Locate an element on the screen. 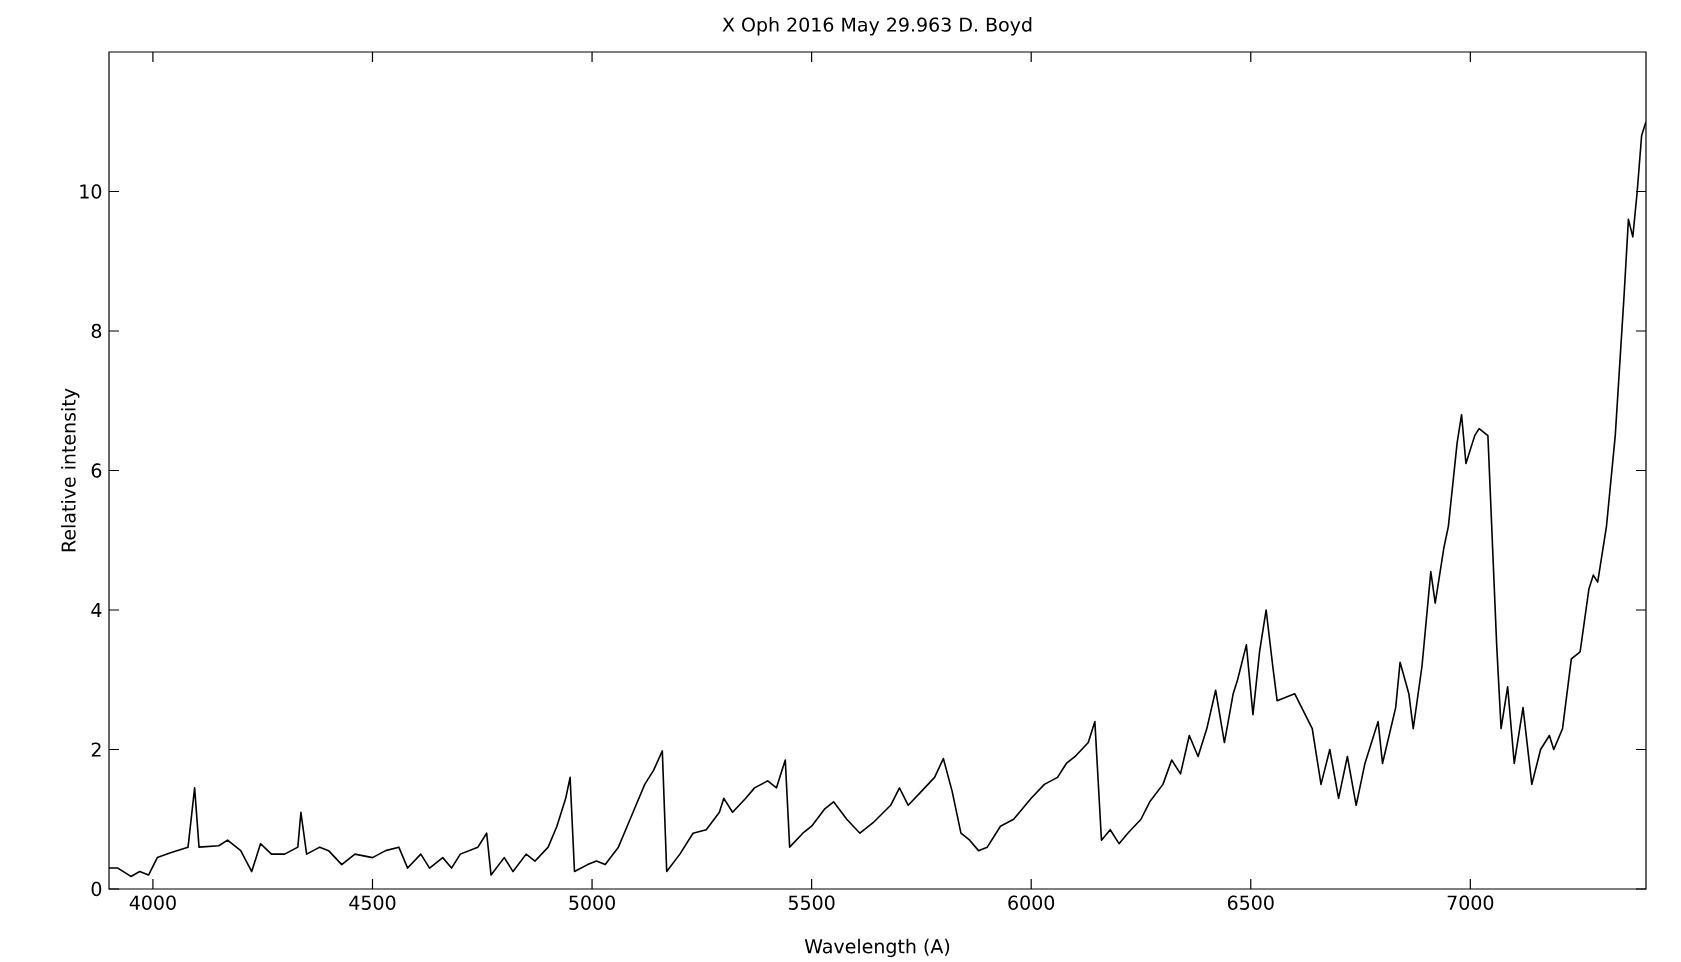 This screenshot has width=1681, height=962. x-tick-label: 6000 is located at coordinates (1031, 902).